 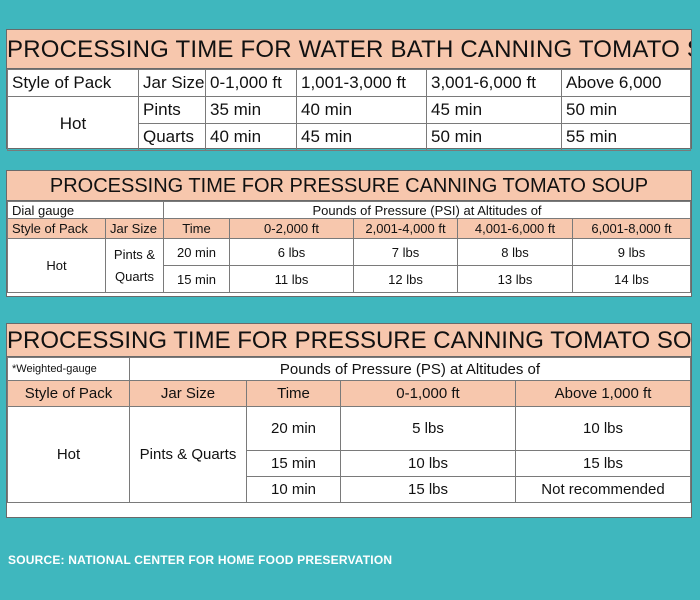 What do you see at coordinates (172, 137) in the screenshot?
I see `jar-size-cell: Quarts` at bounding box center [172, 137].